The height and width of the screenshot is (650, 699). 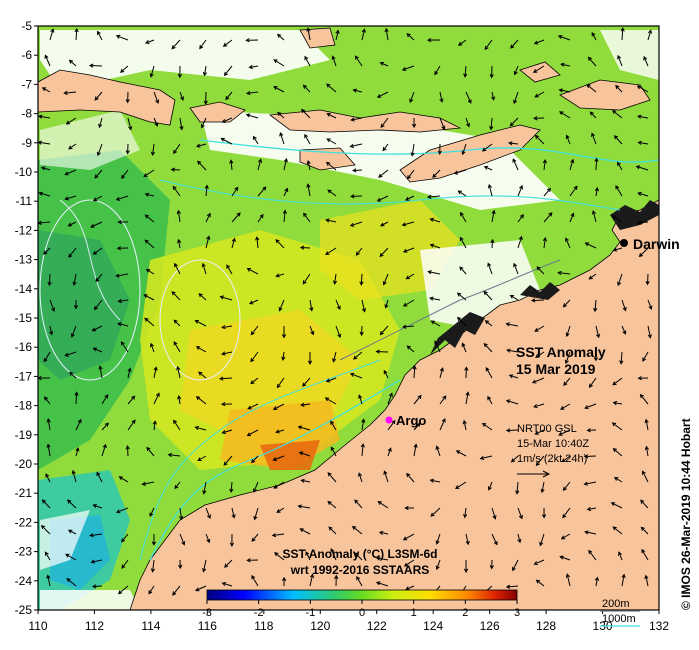 I want to click on colorbar-tick-label: -3, so click(x=207, y=613).